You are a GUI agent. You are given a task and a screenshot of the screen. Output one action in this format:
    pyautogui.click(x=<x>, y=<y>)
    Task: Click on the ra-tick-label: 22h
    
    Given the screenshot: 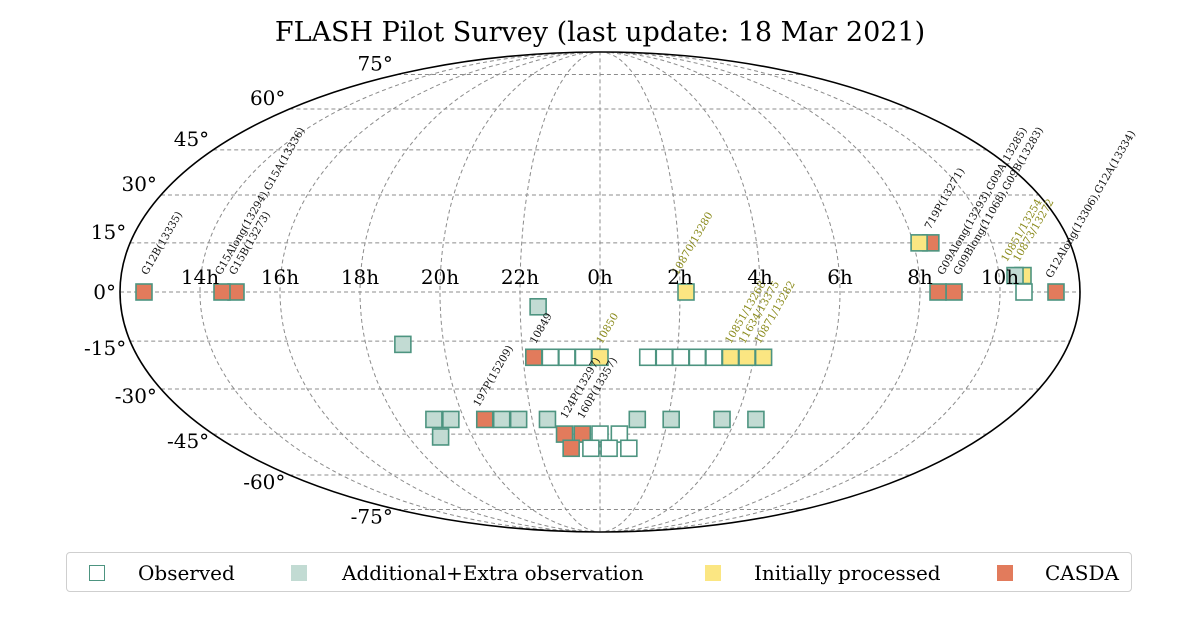 What is the action you would take?
    pyautogui.click(x=520, y=277)
    